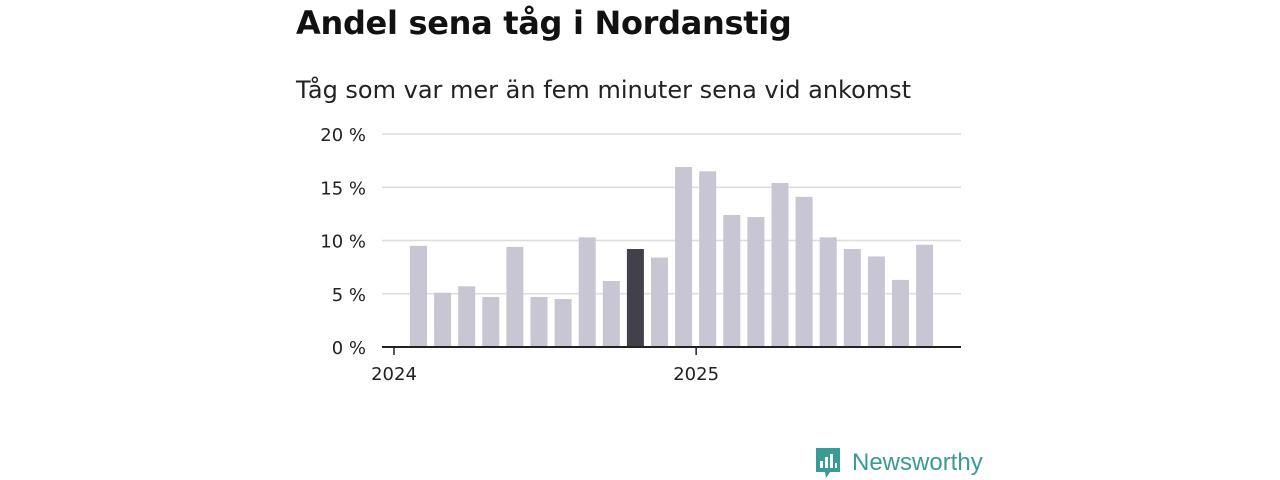 The width and height of the screenshot is (1280, 480). I want to click on x-tick-label-2025: 2025, so click(696, 374).